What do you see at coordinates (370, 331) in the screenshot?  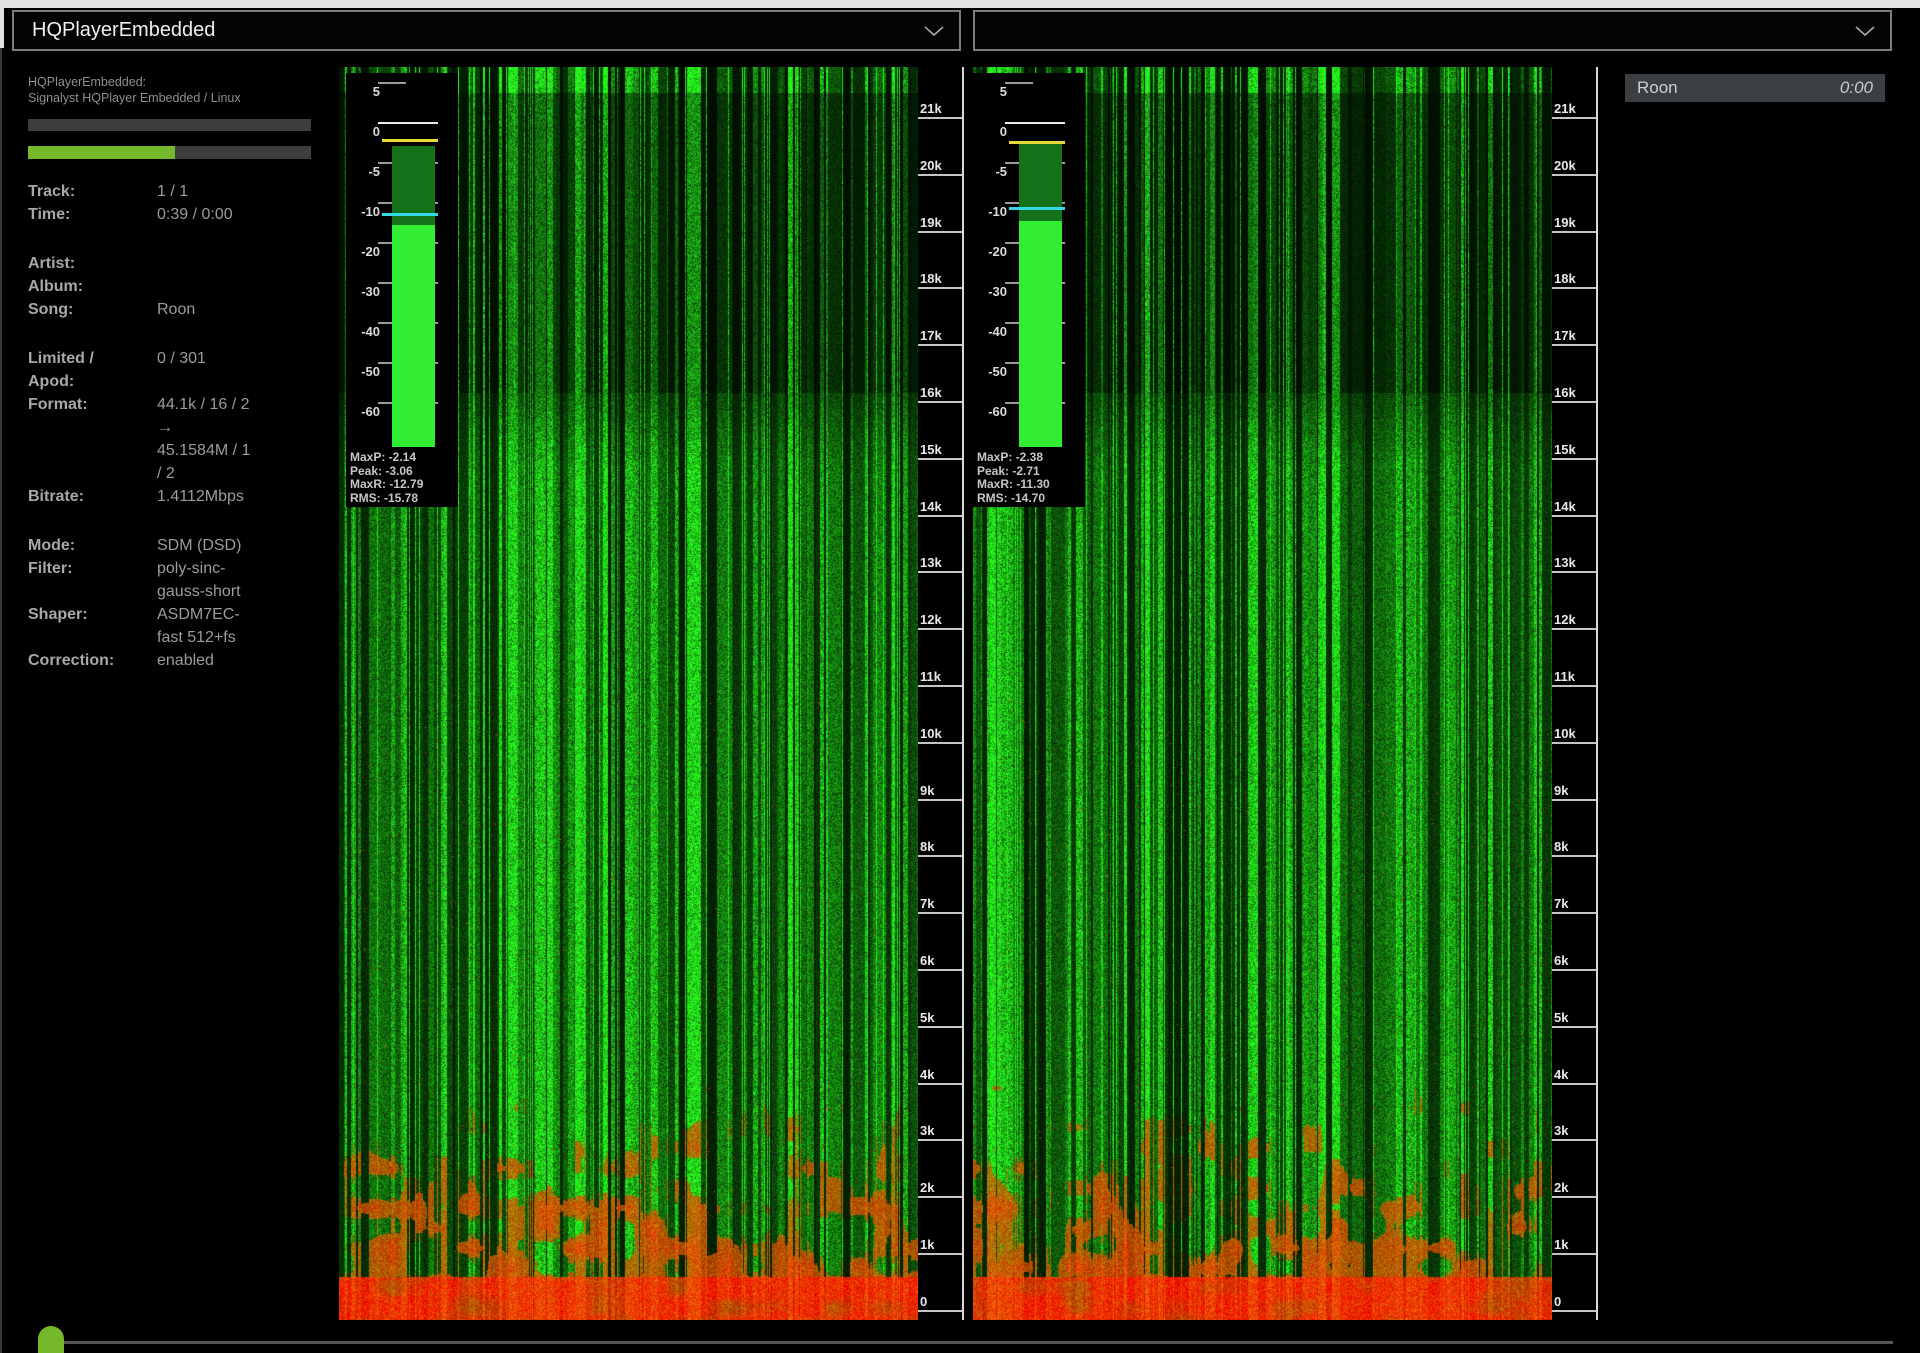 I see `meter-db-label: -40` at bounding box center [370, 331].